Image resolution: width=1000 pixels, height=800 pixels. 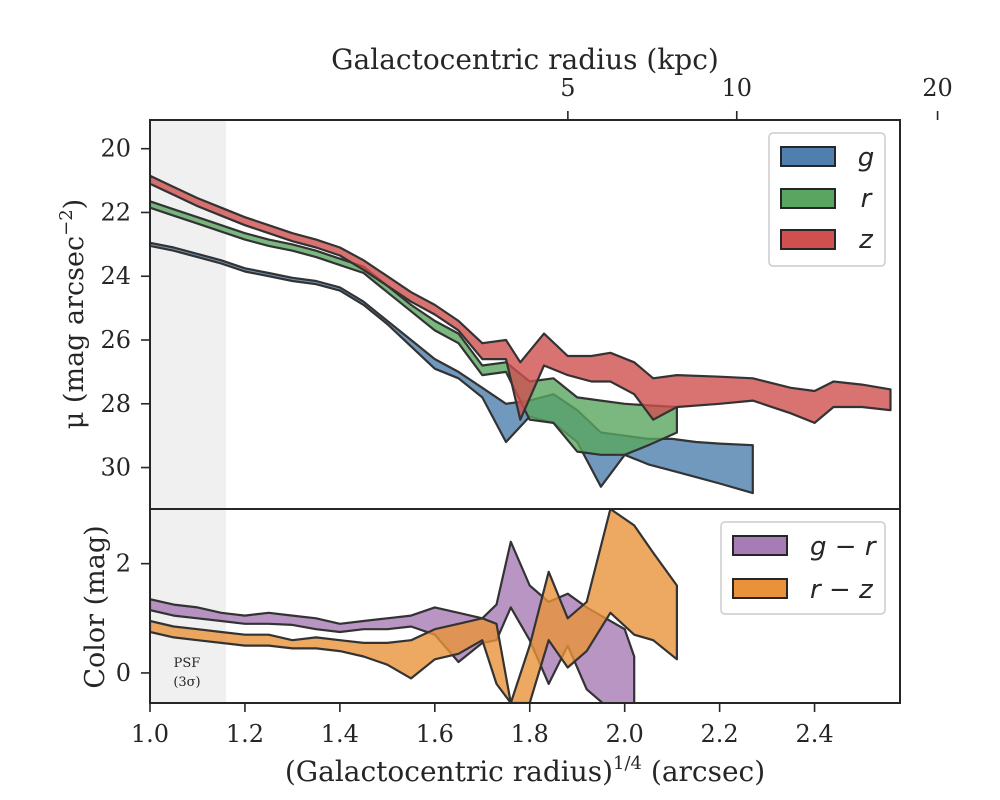 I want to click on top-legend: g r z, so click(x=827, y=199).